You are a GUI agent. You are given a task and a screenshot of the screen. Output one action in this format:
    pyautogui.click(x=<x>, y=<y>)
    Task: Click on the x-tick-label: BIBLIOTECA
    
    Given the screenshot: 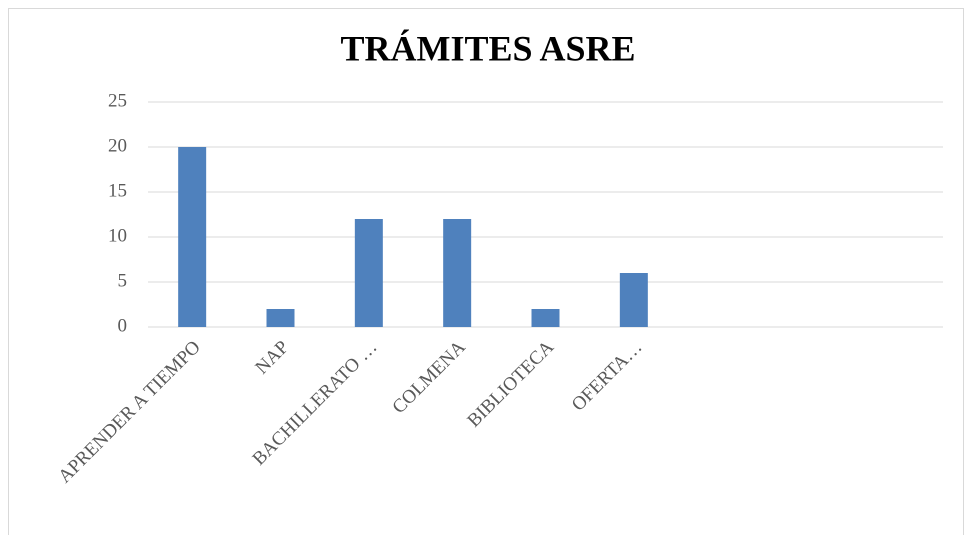 What is the action you would take?
    pyautogui.click(x=510, y=384)
    